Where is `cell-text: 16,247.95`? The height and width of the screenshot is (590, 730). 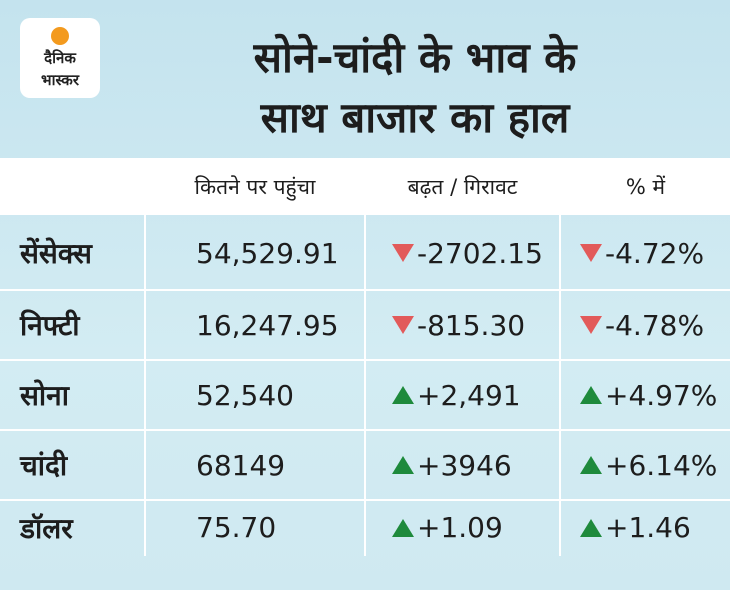 cell-text: 16,247.95 is located at coordinates (267, 325).